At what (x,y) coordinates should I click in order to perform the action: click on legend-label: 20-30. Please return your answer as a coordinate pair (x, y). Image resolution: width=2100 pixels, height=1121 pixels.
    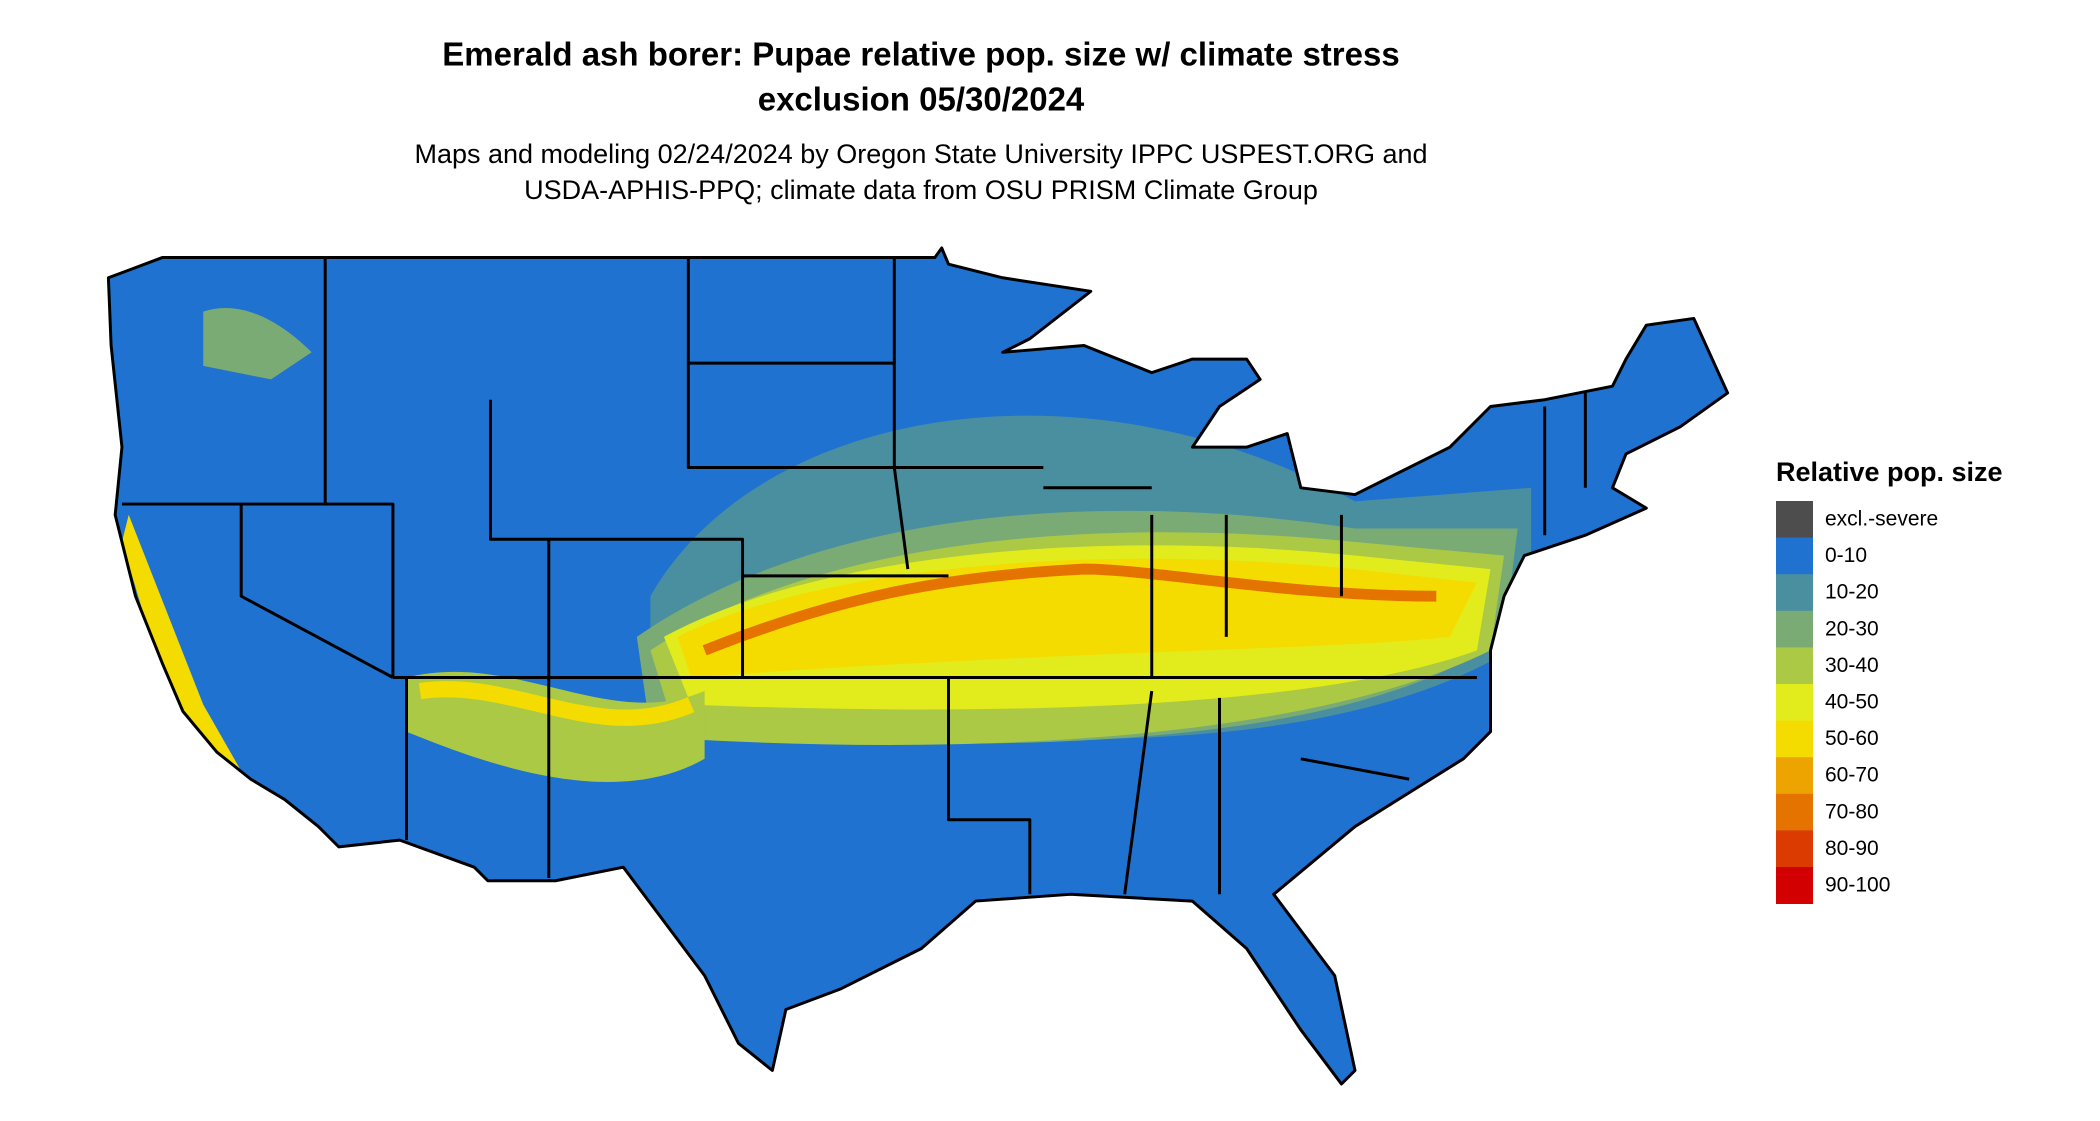
    Looking at the image, I should click on (1852, 628).